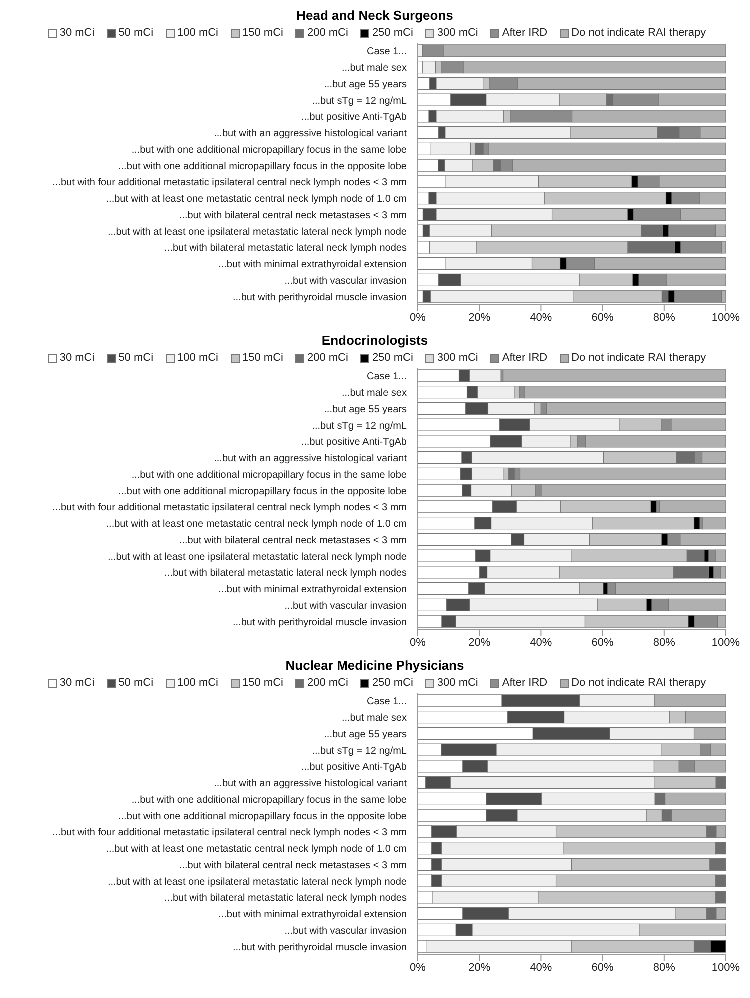  What do you see at coordinates (375, 341) in the screenshot?
I see `chart-title: Endocrinologists` at bounding box center [375, 341].